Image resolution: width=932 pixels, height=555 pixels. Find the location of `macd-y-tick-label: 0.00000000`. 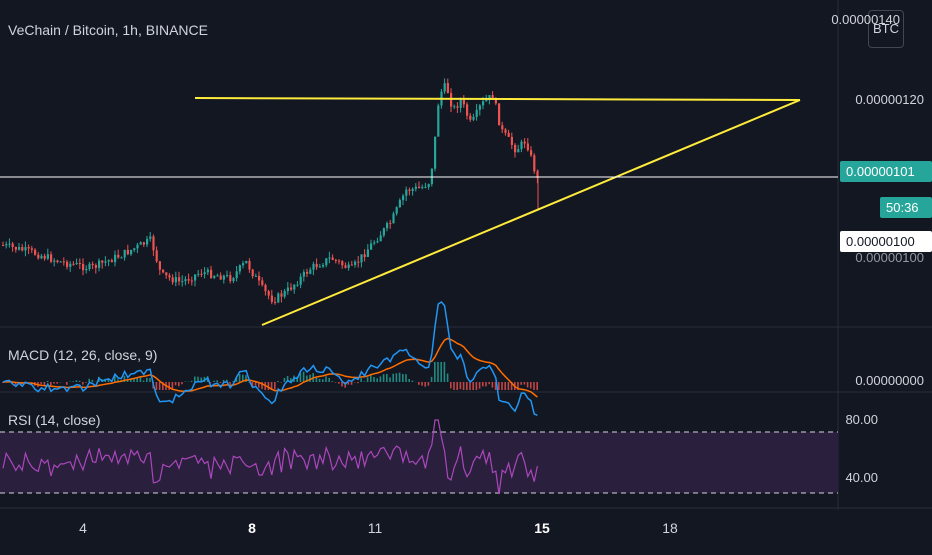

macd-y-tick-label: 0.00000000 is located at coordinates (889, 380).